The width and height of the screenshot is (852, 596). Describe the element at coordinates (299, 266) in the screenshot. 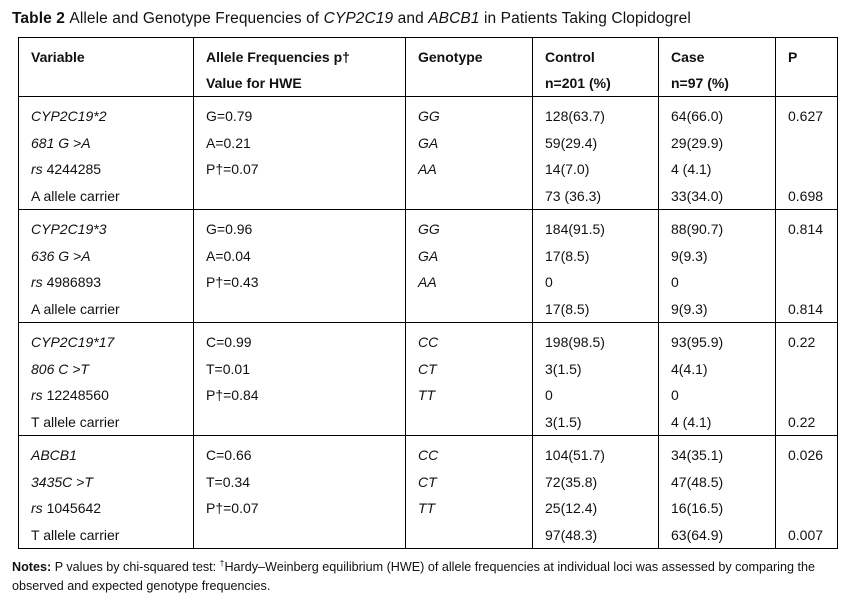

I see `cell-allele: G=0.96 A=0.04 P†=0.43` at that location.